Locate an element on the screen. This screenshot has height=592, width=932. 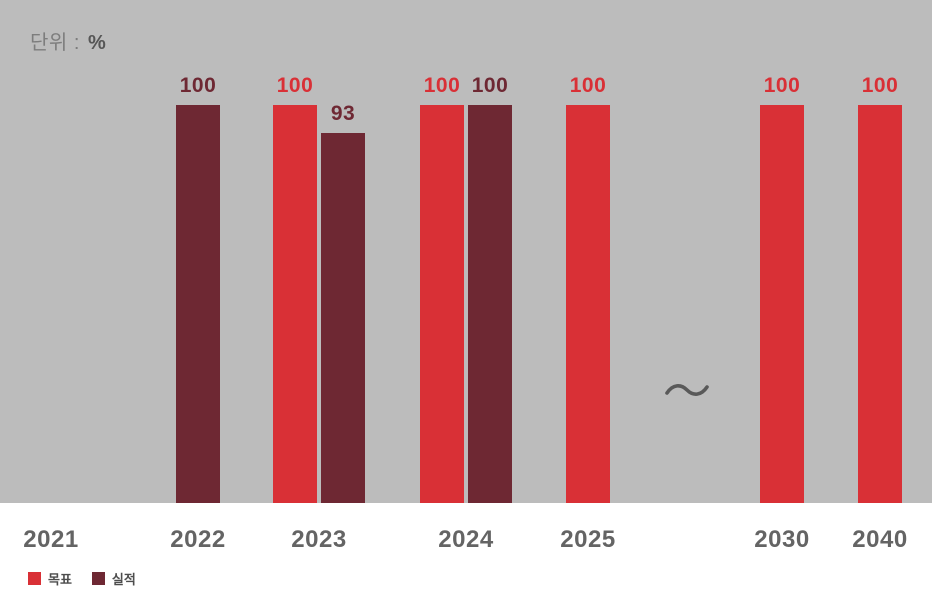
target-swatch-icon is located at coordinates (34, 578).